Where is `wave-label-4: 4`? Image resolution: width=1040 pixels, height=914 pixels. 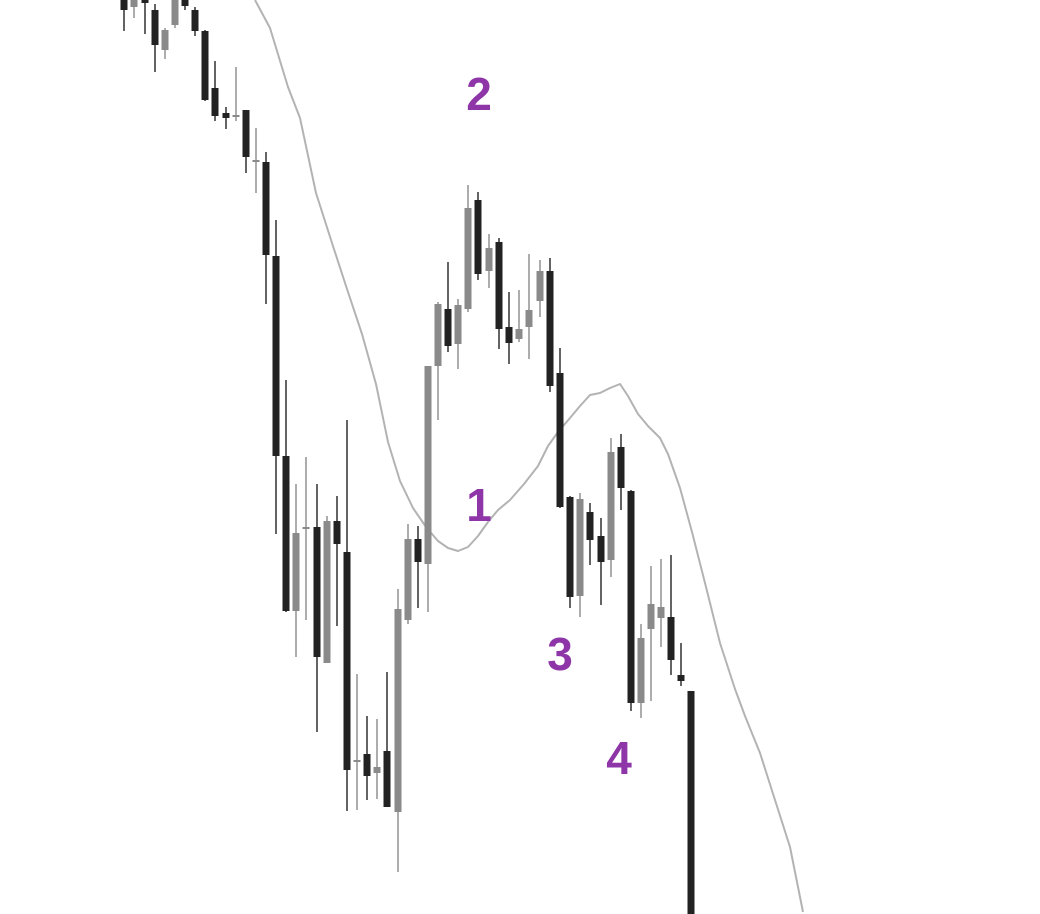 wave-label-4: 4 is located at coordinates (619, 758).